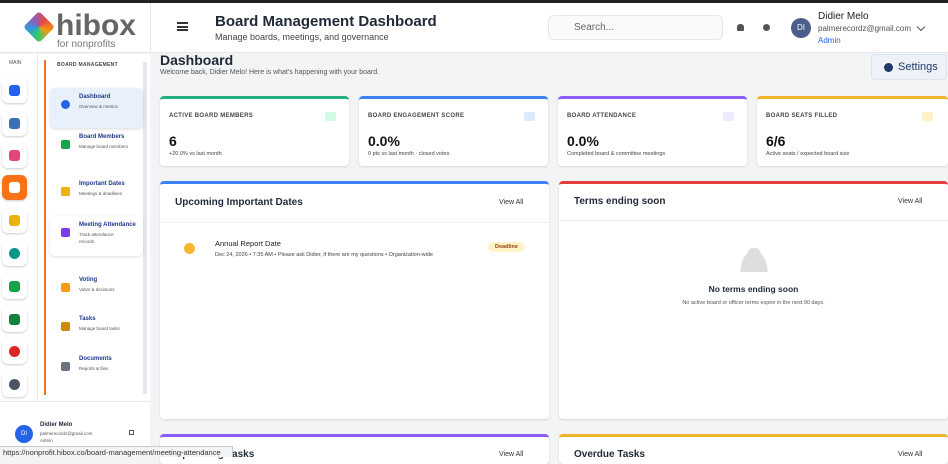 The width and height of the screenshot is (948, 464). What do you see at coordinates (107, 225) in the screenshot?
I see `text: Meeting Attendance` at bounding box center [107, 225].